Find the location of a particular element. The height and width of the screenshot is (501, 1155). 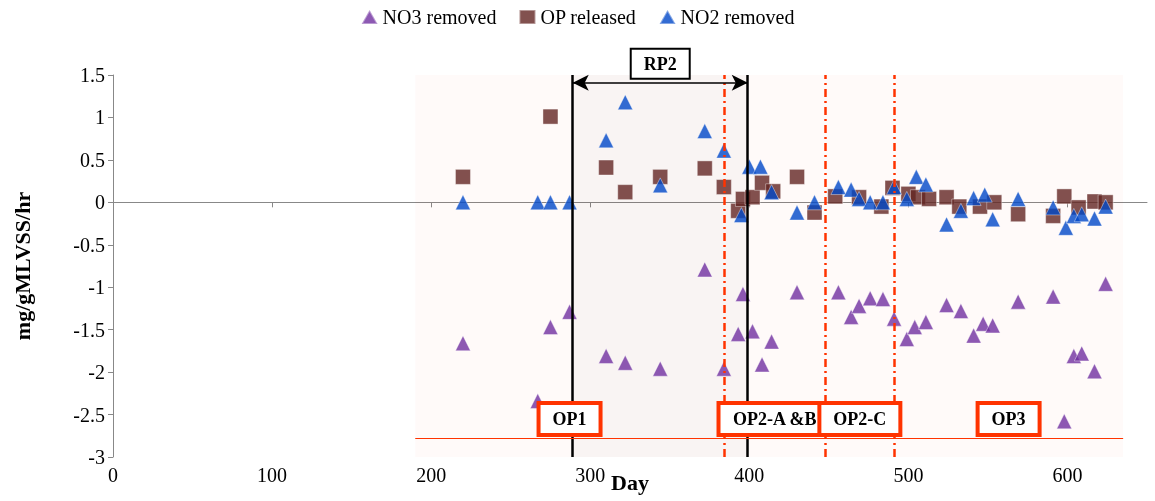

legend-label: NO3 removed is located at coordinates (439, 17).